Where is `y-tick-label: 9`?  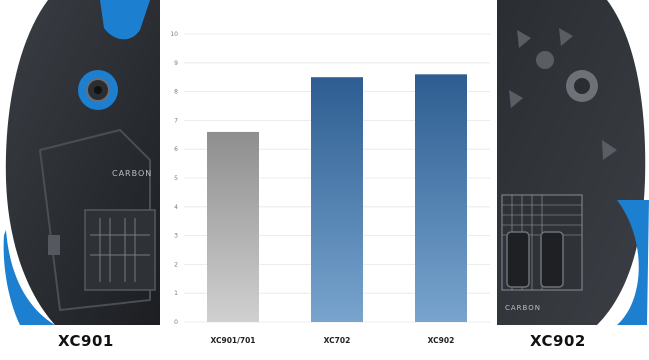
y-tick-label: 9 is located at coordinates (176, 63).